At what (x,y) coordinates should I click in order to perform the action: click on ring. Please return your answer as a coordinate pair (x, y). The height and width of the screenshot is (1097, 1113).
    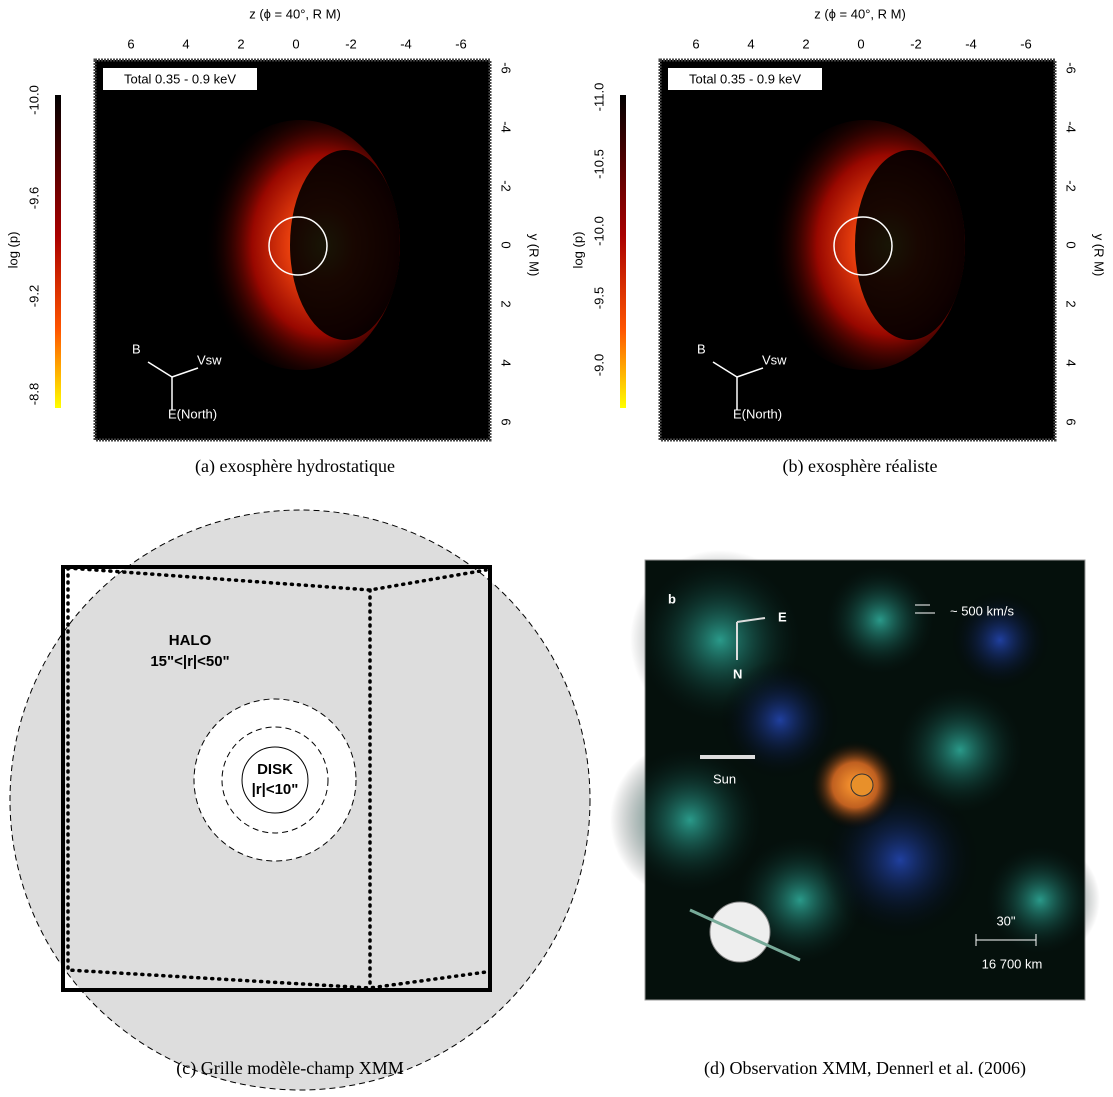
    Looking at the image, I should click on (275, 780).